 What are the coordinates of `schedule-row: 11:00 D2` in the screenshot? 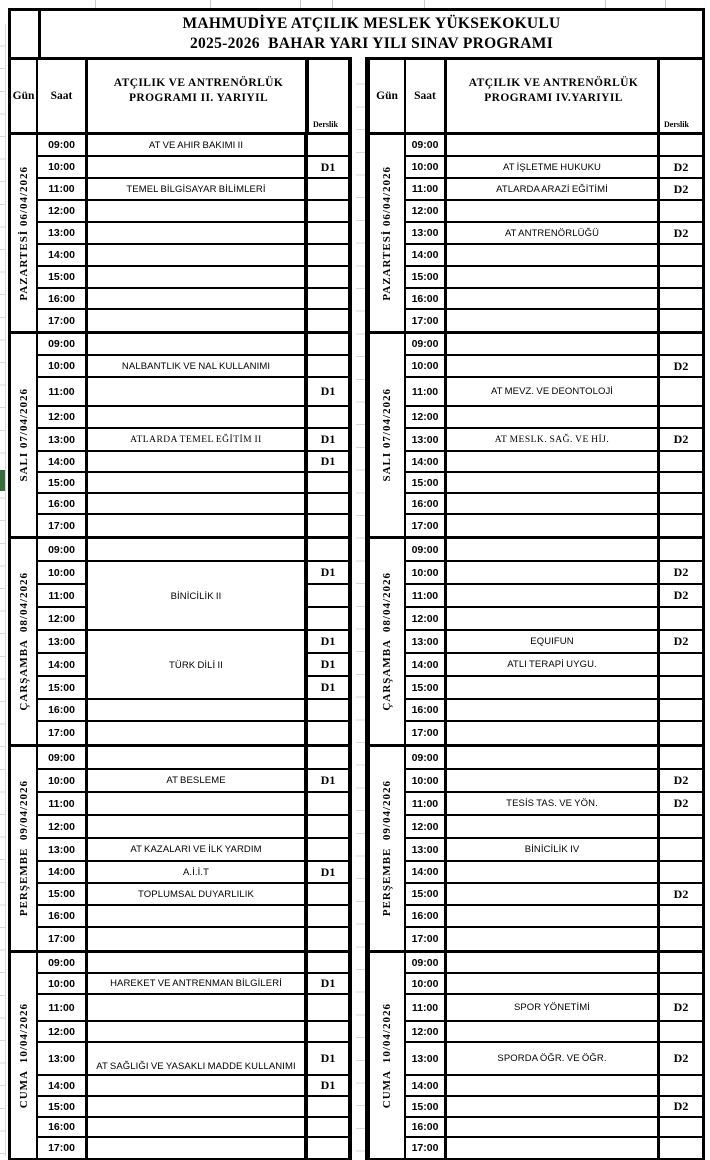 It's located at (554, 596).